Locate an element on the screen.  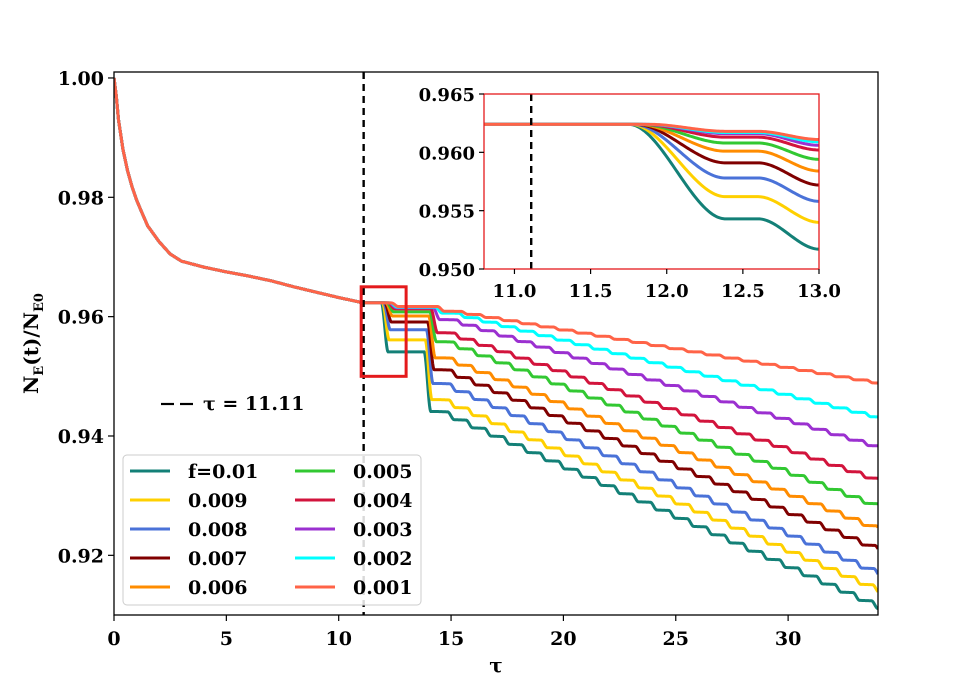
inset-x-tick-label-3: 12.5 is located at coordinates (743, 291).